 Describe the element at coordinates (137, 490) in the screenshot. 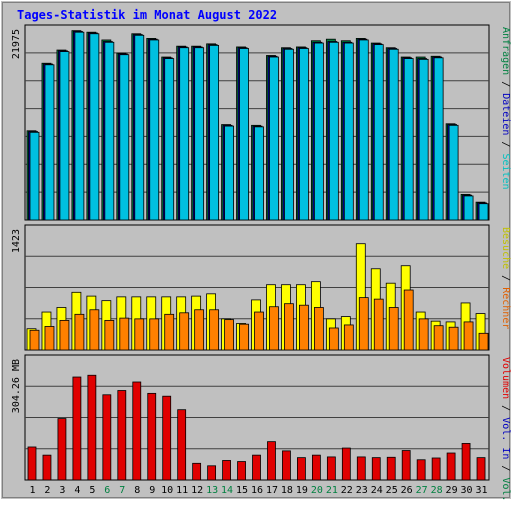

I see `x-tick-label: 8` at that location.